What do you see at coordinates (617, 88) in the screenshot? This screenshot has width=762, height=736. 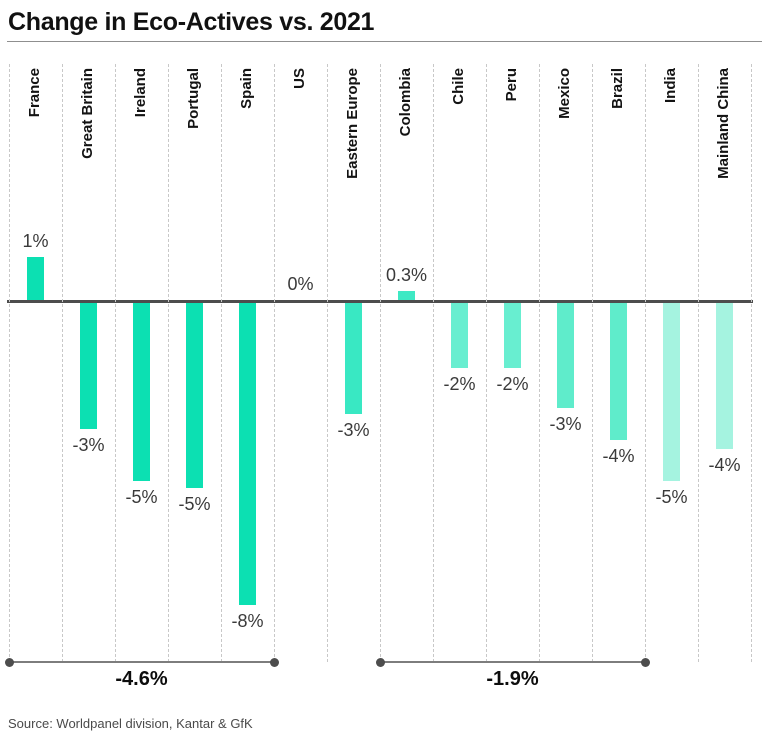 I see `category-label: Brazil` at bounding box center [617, 88].